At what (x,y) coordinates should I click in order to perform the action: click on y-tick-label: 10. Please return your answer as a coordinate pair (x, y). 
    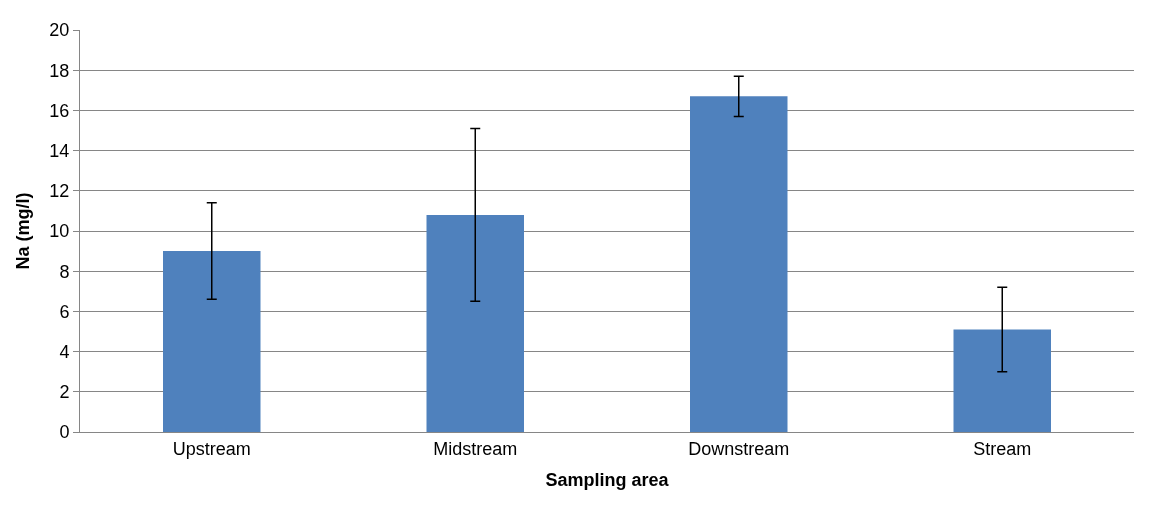
    Looking at the image, I should click on (59, 231).